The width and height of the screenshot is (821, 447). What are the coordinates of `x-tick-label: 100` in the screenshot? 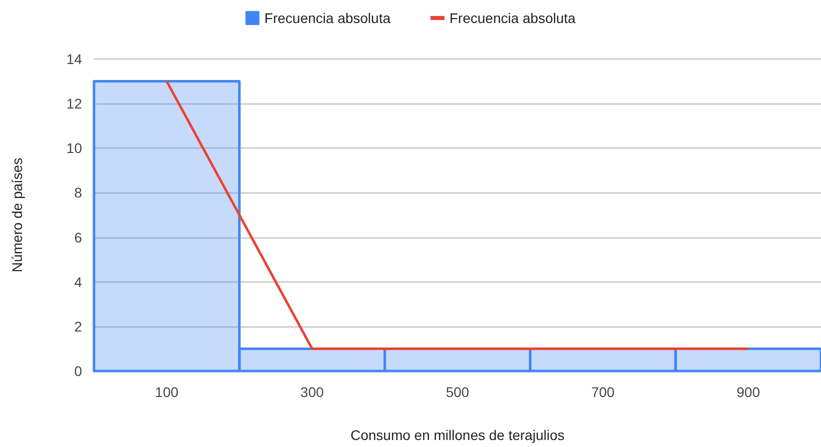 It's located at (167, 392).